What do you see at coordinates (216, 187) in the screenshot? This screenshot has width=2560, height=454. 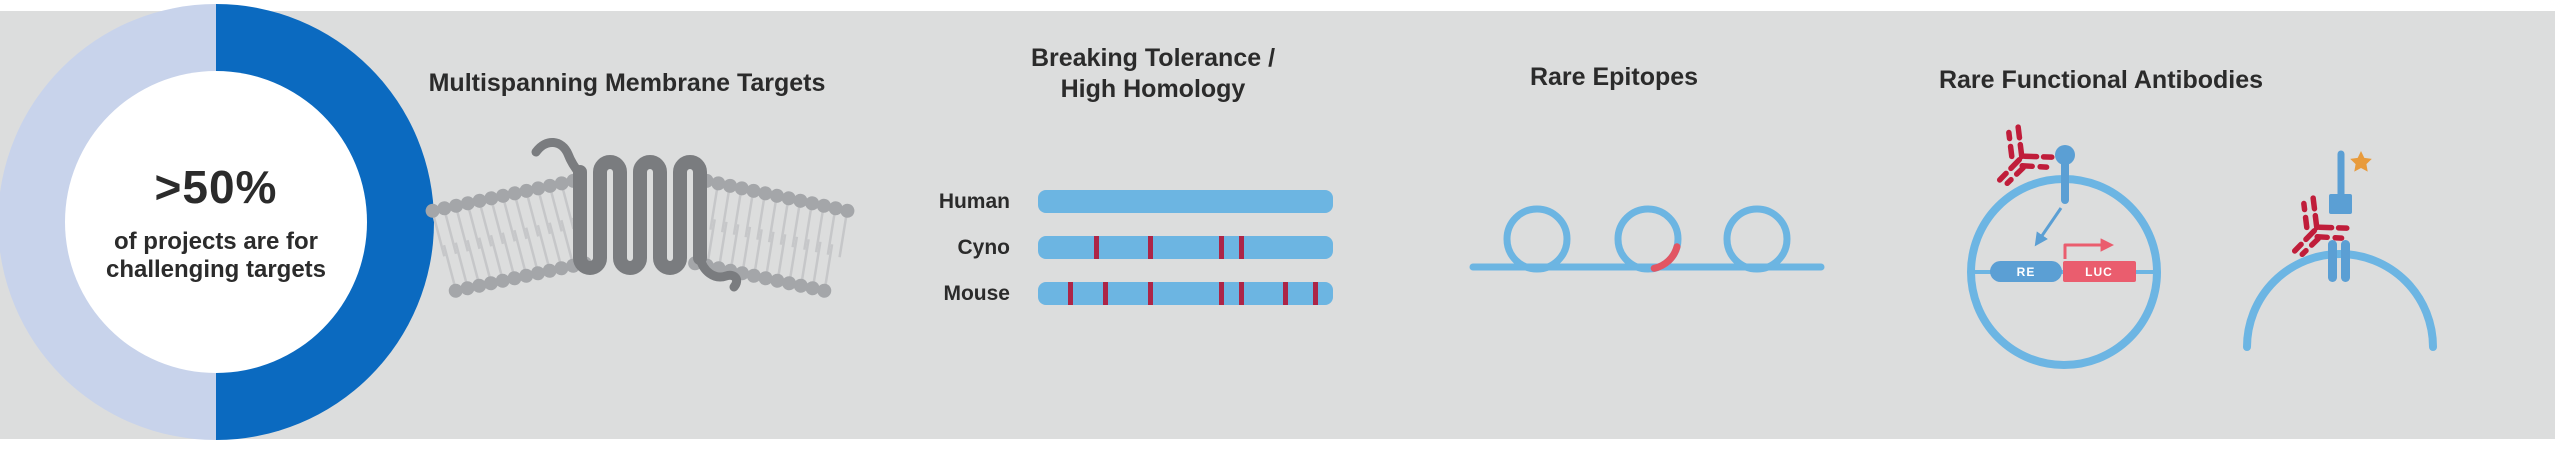 I see `donut-value: >50%` at bounding box center [216, 187].